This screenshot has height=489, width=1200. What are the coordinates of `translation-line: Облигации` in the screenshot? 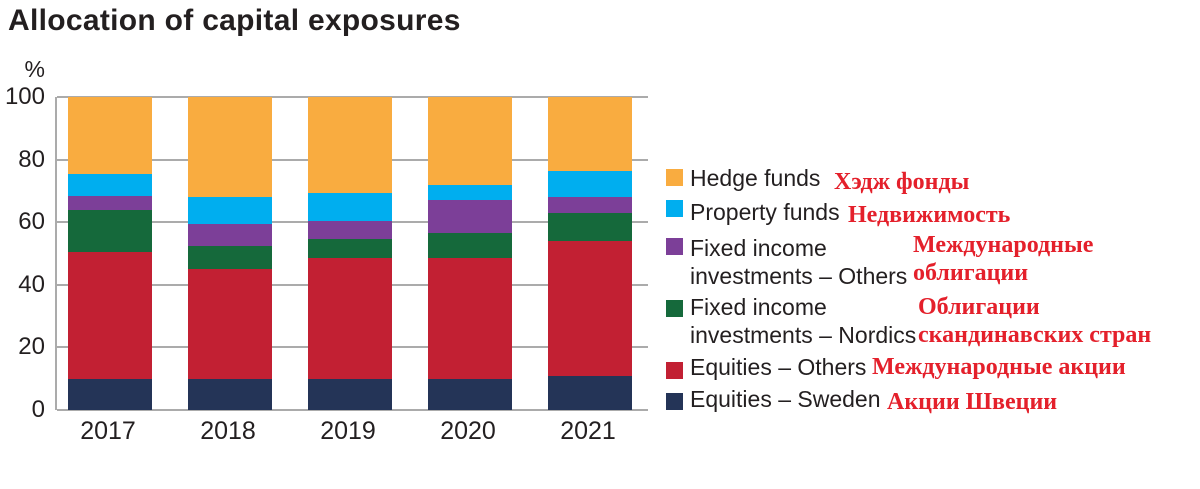 It's located at (979, 307).